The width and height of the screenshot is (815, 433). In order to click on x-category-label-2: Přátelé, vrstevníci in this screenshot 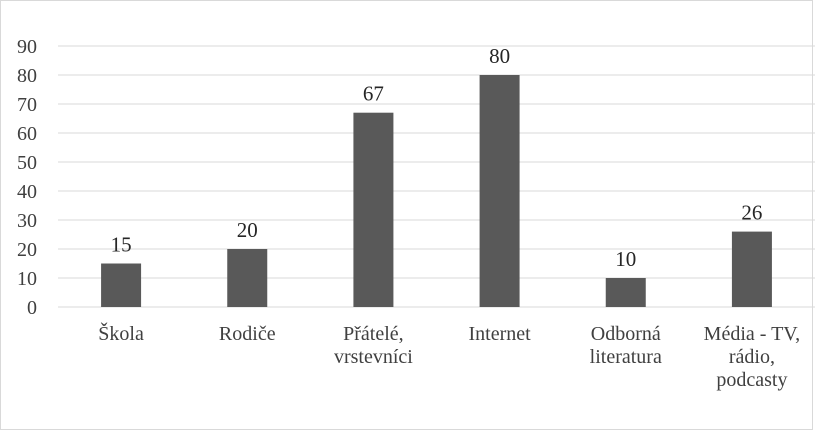, I will do `click(373, 345)`.